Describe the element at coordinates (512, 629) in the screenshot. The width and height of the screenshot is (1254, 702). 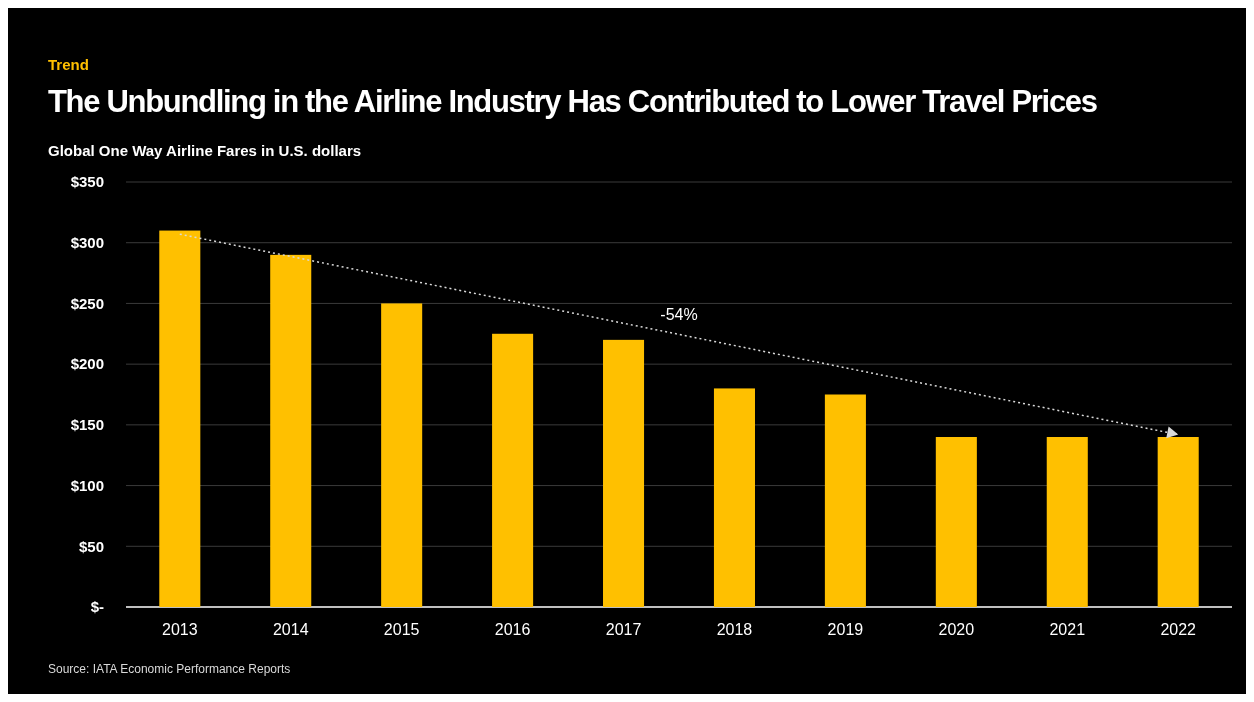
I see `x-tick-label: 2016` at that location.